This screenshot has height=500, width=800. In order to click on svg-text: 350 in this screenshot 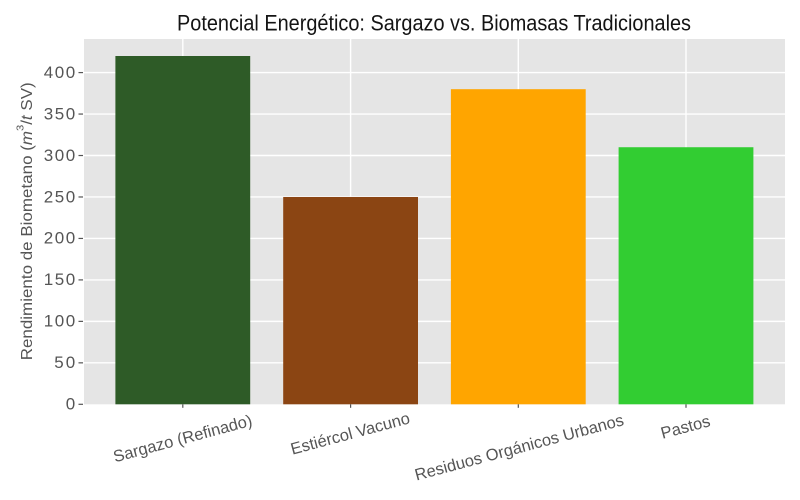, I will do `click(60, 113)`.